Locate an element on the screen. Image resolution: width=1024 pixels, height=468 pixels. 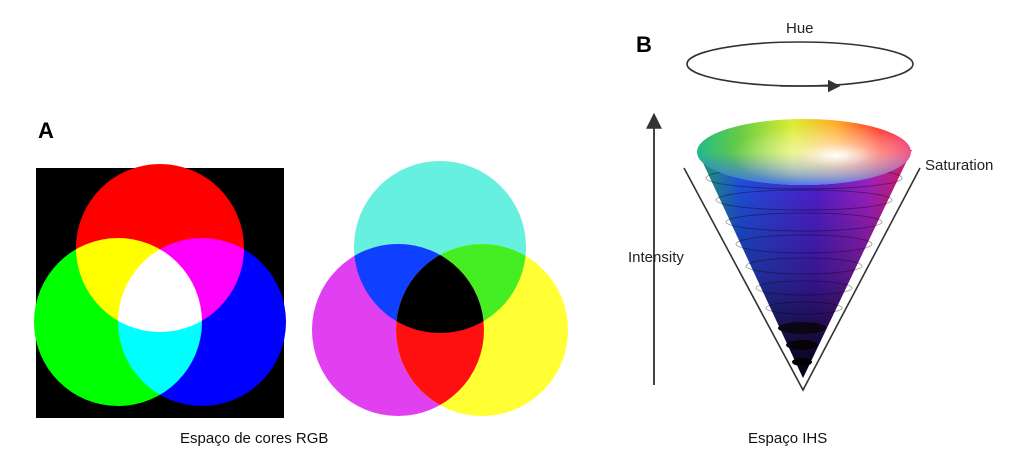
rgb-caption: Espaço de cores RGB is located at coordinates (254, 438).